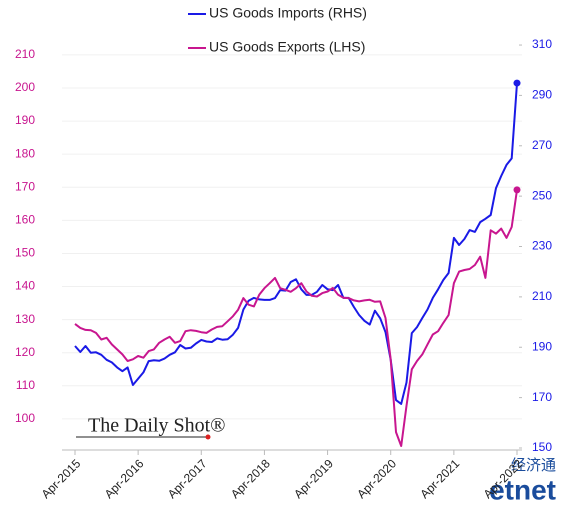  I want to click on y-tick-label: 110, so click(25, 385).